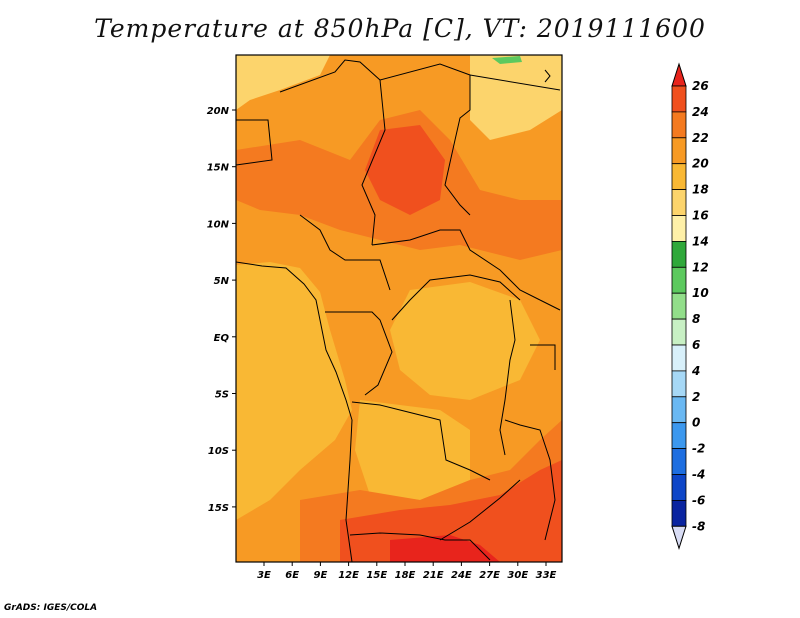 This screenshot has height=618, width=800. Describe the element at coordinates (218, 224) in the screenshot. I see `lat-label: 10N` at that location.